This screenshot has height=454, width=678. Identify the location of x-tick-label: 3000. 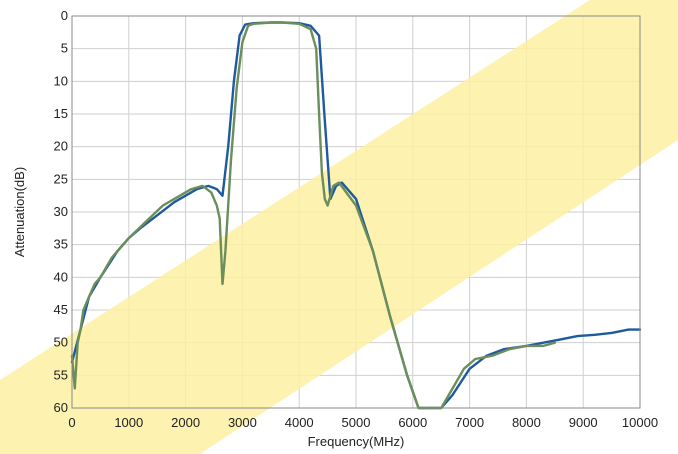
(242, 422).